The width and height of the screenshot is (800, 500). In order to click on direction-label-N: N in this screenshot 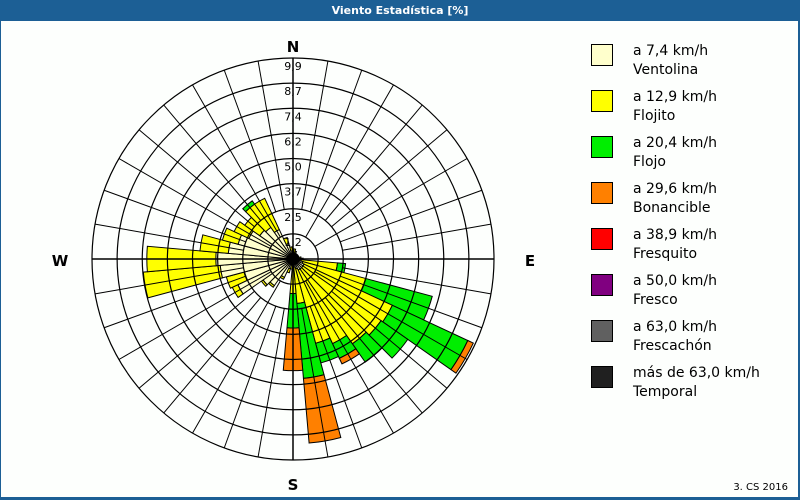, I will do `click(293, 47)`.